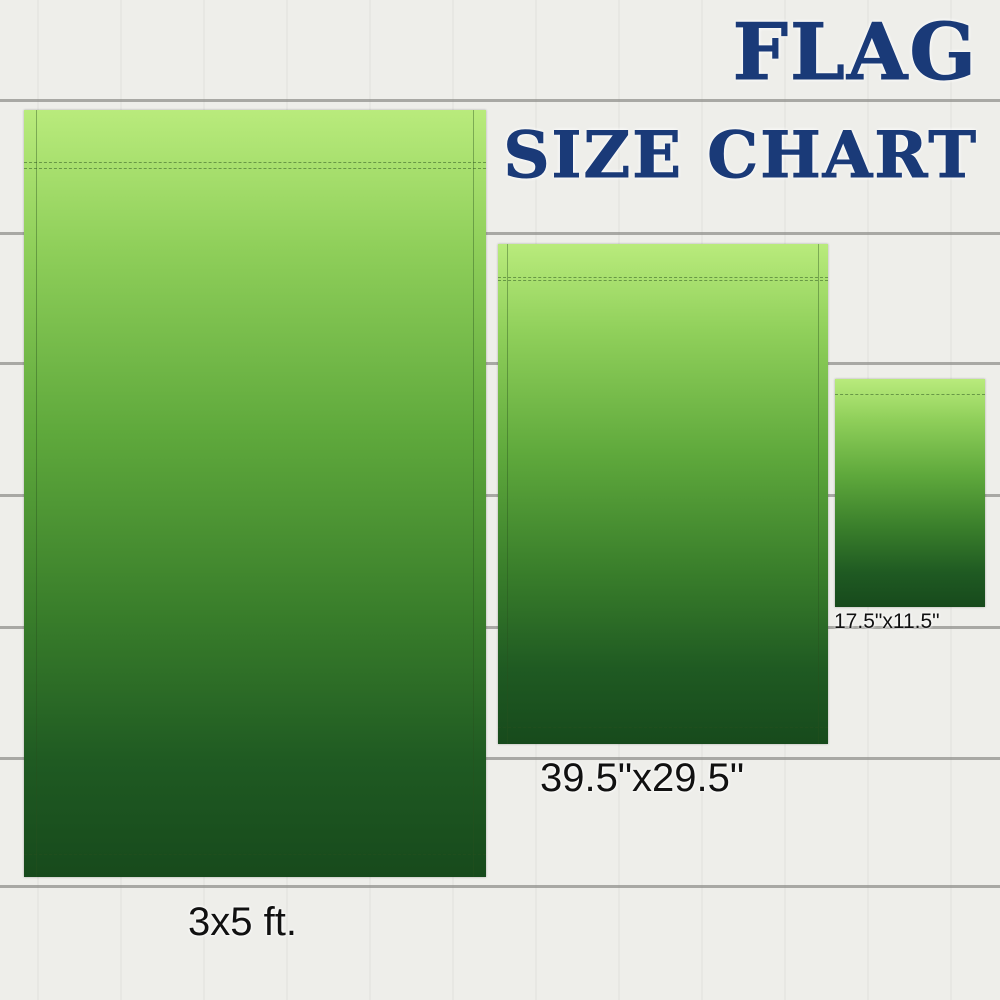 The height and width of the screenshot is (1000, 1000). Describe the element at coordinates (910, 493) in the screenshot. I see `flag-small` at that location.